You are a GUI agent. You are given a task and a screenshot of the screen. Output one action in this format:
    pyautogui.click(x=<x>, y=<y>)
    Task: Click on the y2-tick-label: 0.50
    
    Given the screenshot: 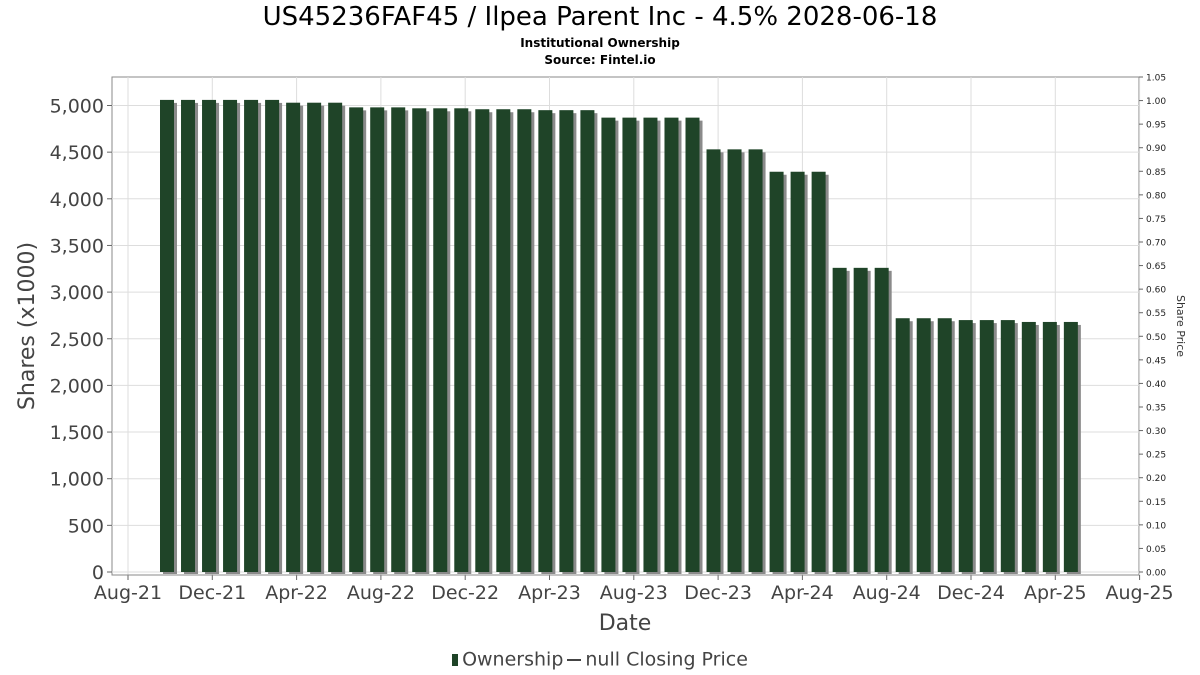 What is the action you would take?
    pyautogui.click(x=1156, y=338)
    